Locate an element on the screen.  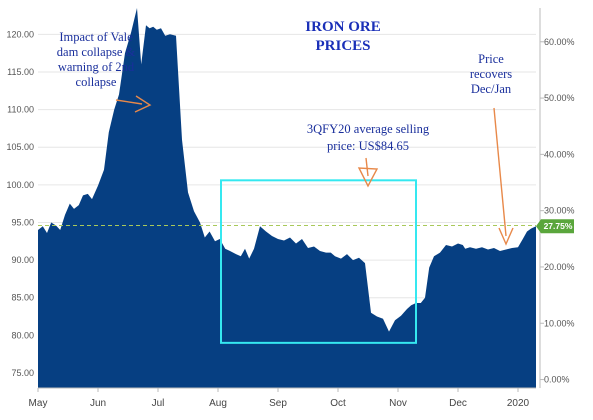
y-tick-label: 95.00 is located at coordinates (22, 222).